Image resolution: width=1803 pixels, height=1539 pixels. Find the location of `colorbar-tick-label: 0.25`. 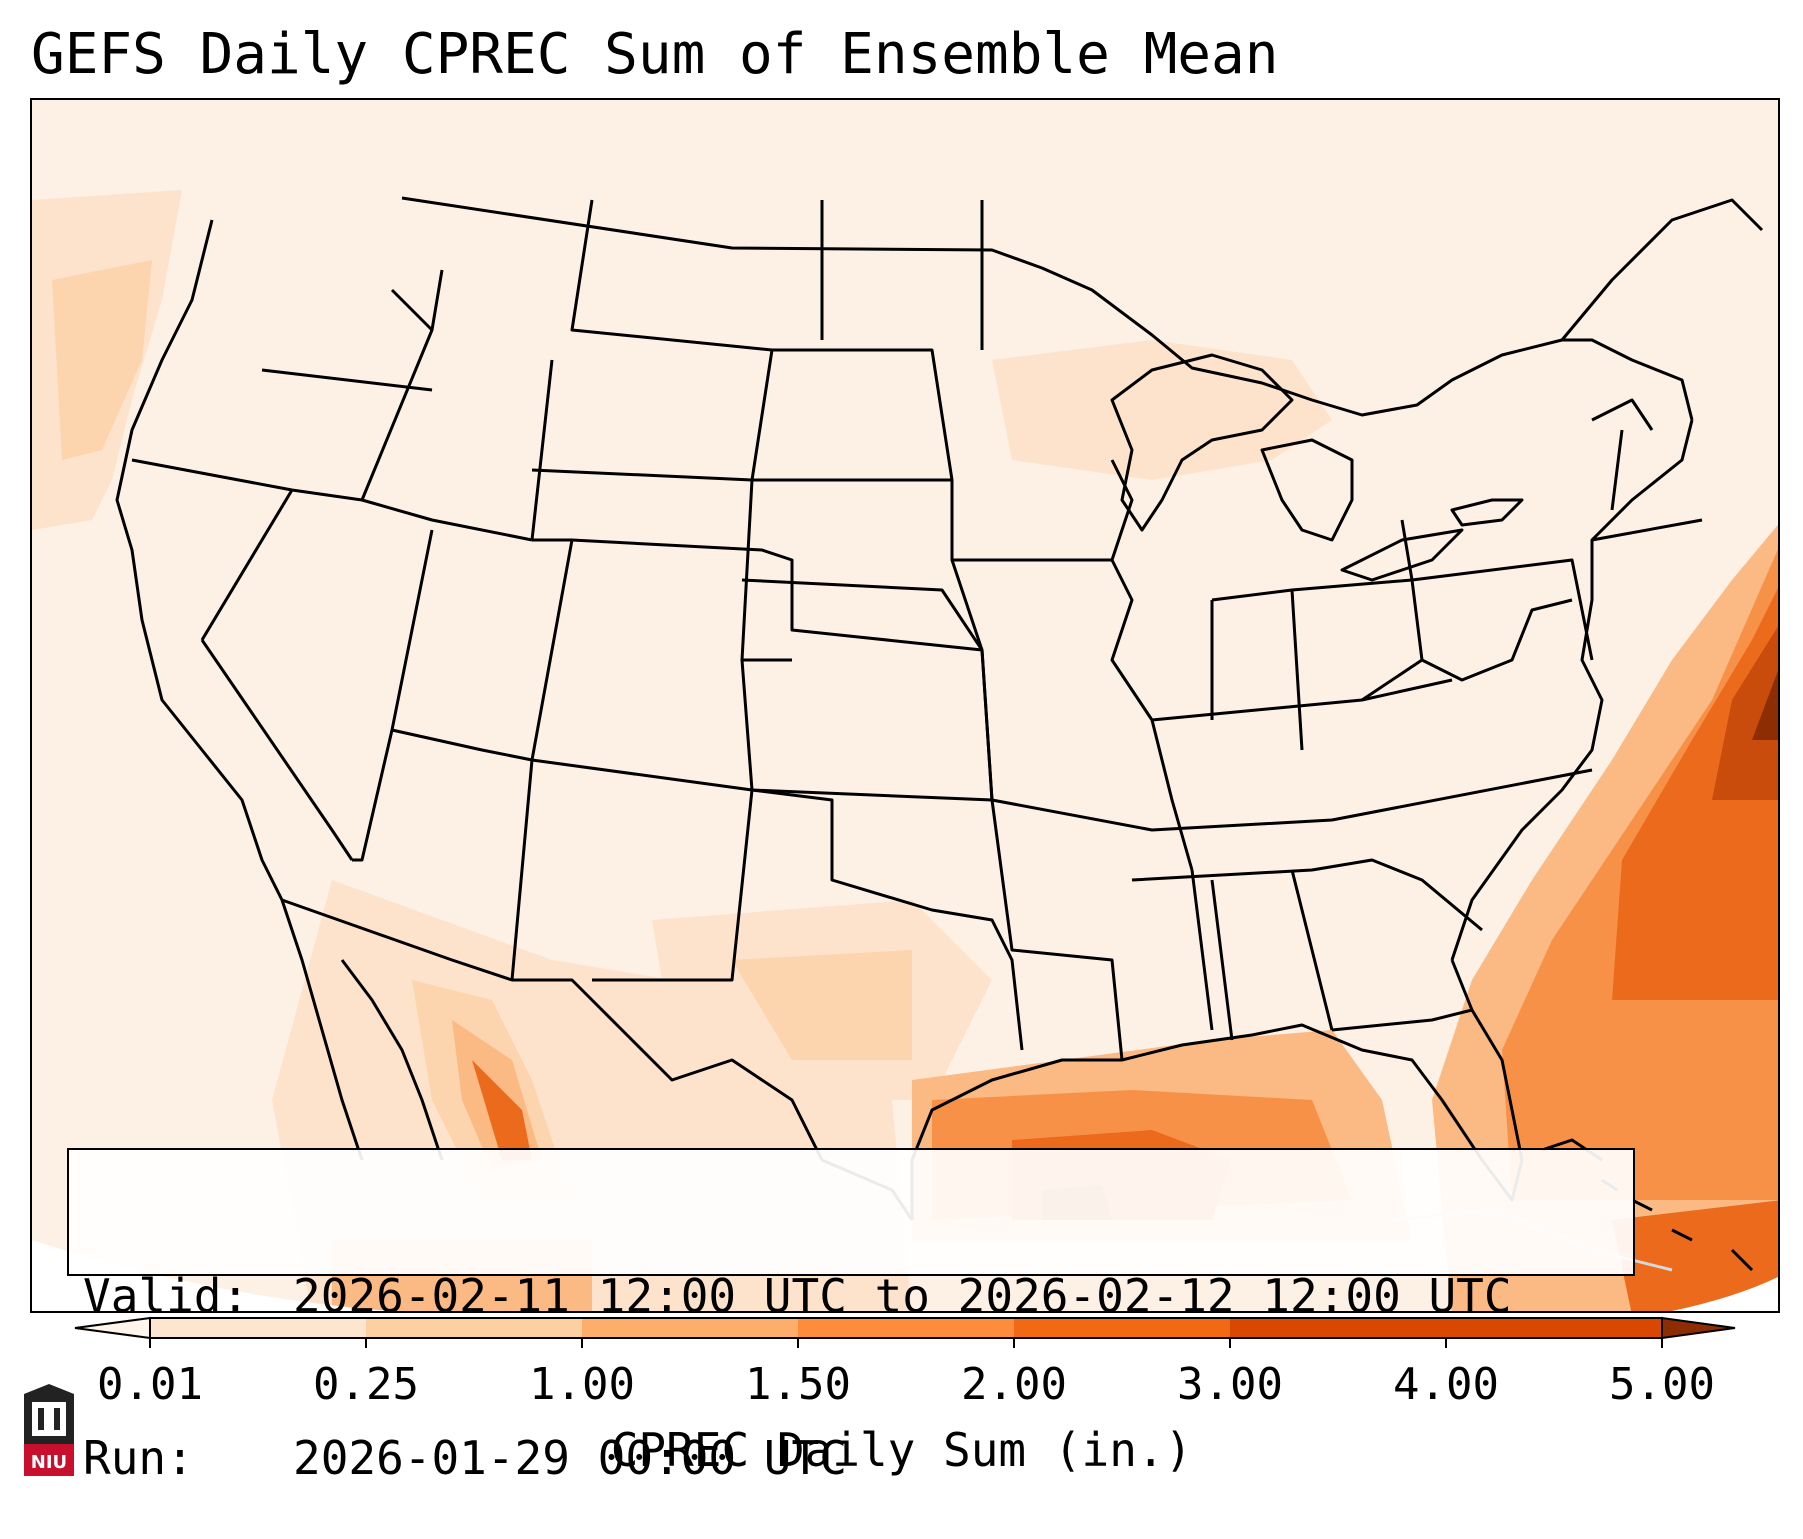

colorbar-tick-label: 0.25 is located at coordinates (366, 1384).